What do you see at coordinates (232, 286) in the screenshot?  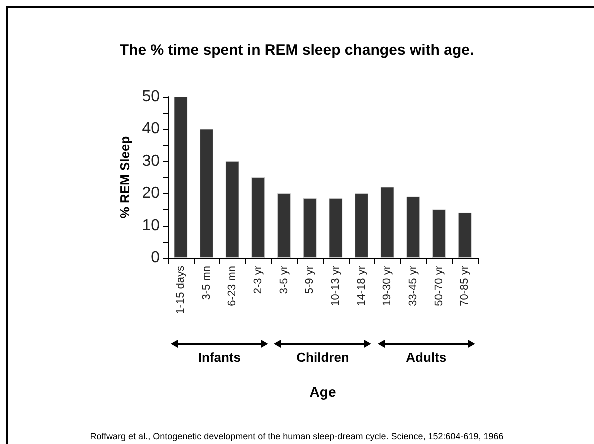 I see `x-tick-label: 6-23 mn` at bounding box center [232, 286].